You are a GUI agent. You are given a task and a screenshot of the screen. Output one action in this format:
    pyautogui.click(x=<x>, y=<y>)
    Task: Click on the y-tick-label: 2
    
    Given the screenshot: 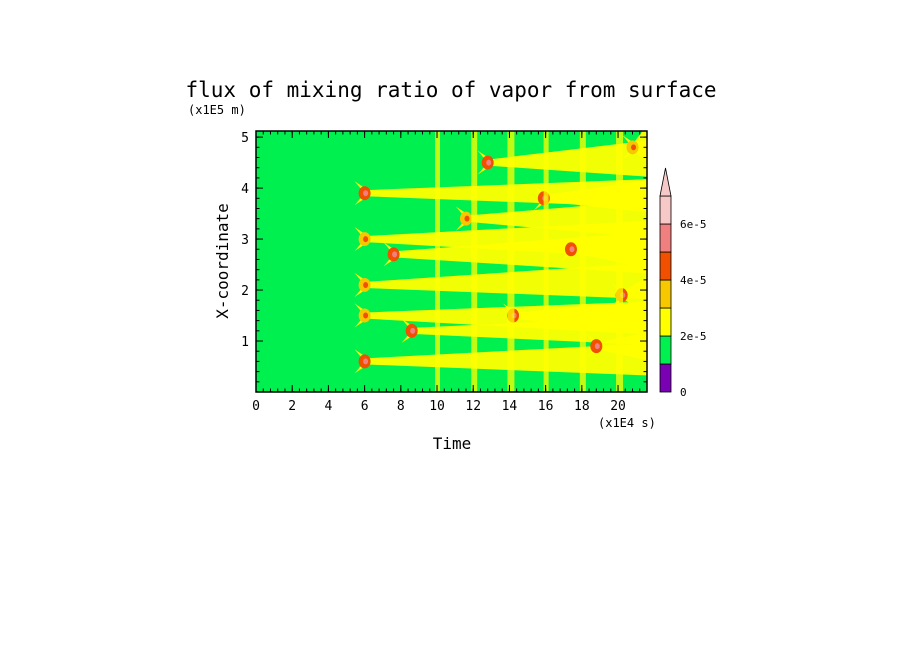 What is the action you would take?
    pyautogui.click(x=245, y=291)
    